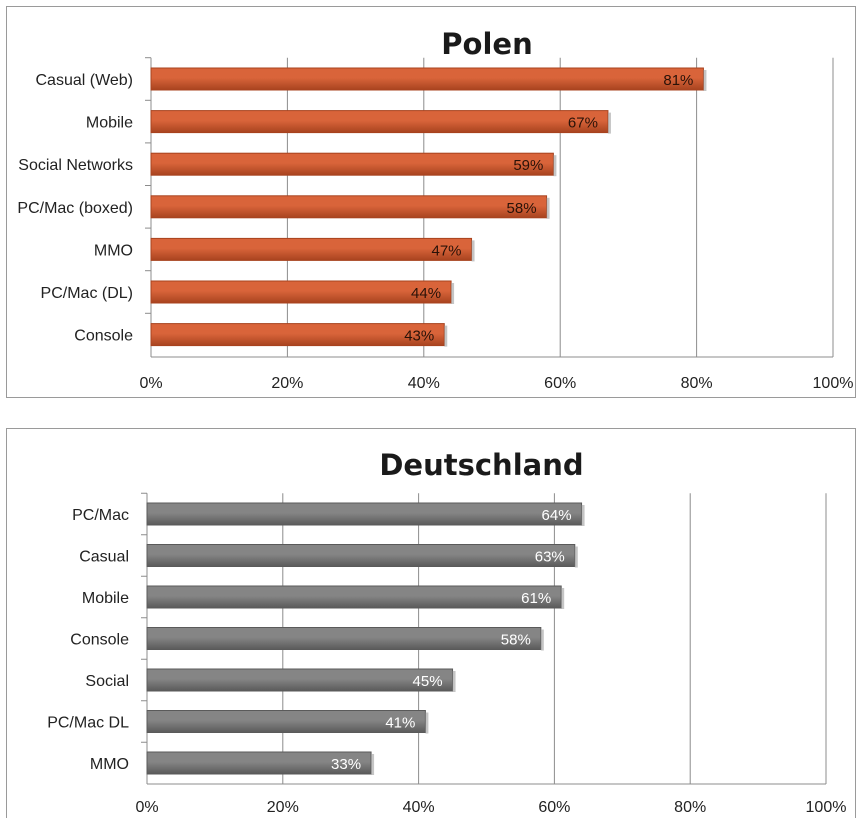 The height and width of the screenshot is (819, 857). Describe the element at coordinates (557, 515) in the screenshot. I see `data-label: 64%` at that location.